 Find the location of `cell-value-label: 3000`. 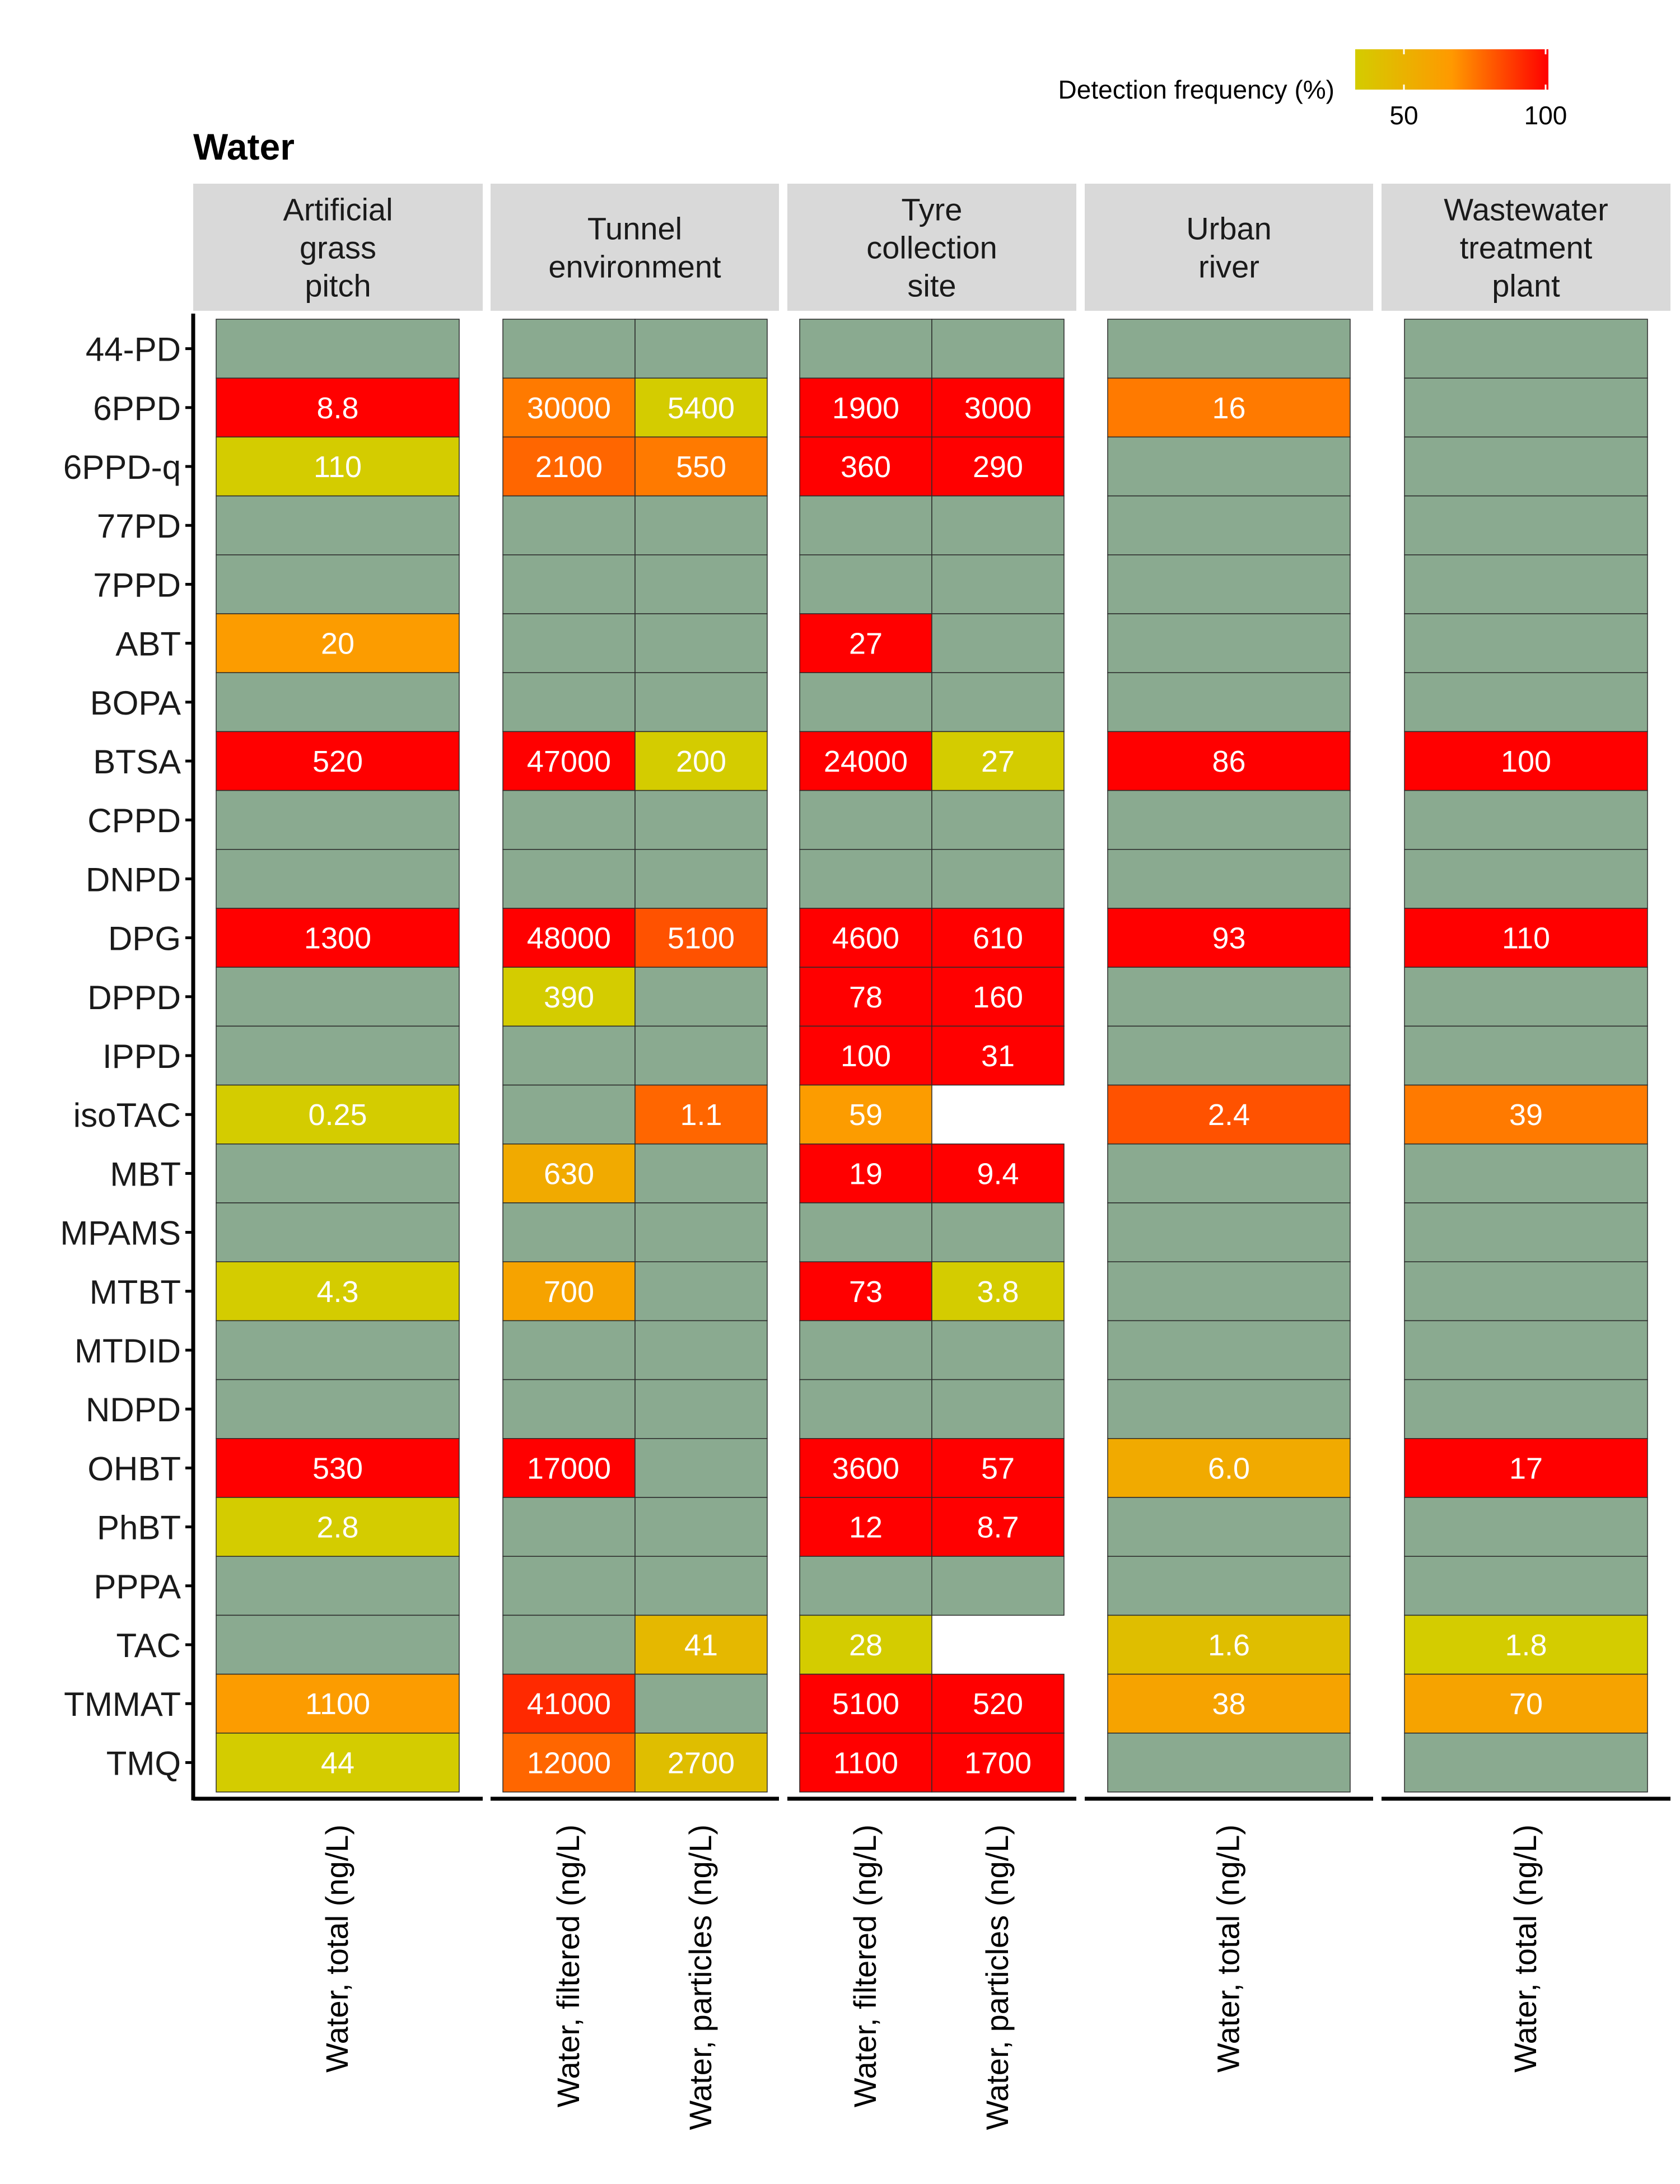

cell-value-label: 3000 is located at coordinates (998, 408).